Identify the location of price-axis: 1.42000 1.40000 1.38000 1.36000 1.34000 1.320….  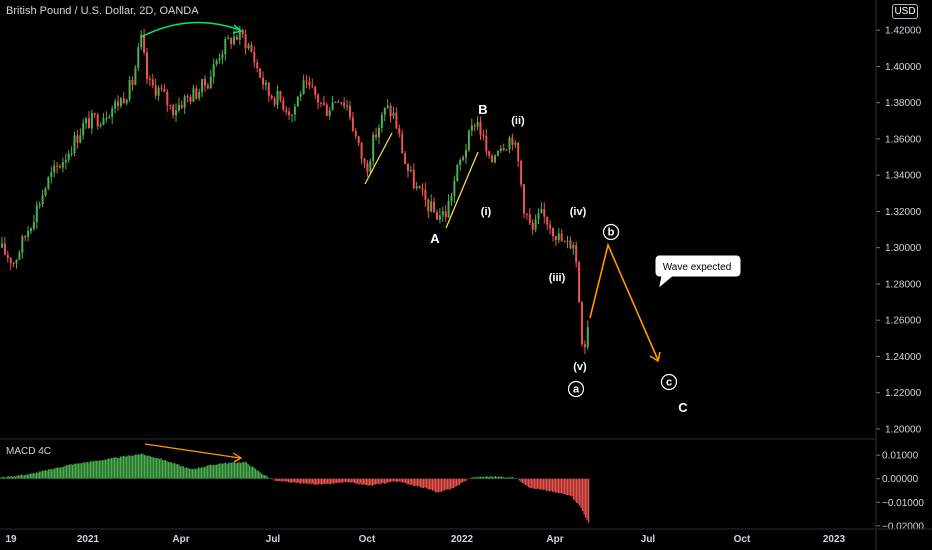
(899, 231).